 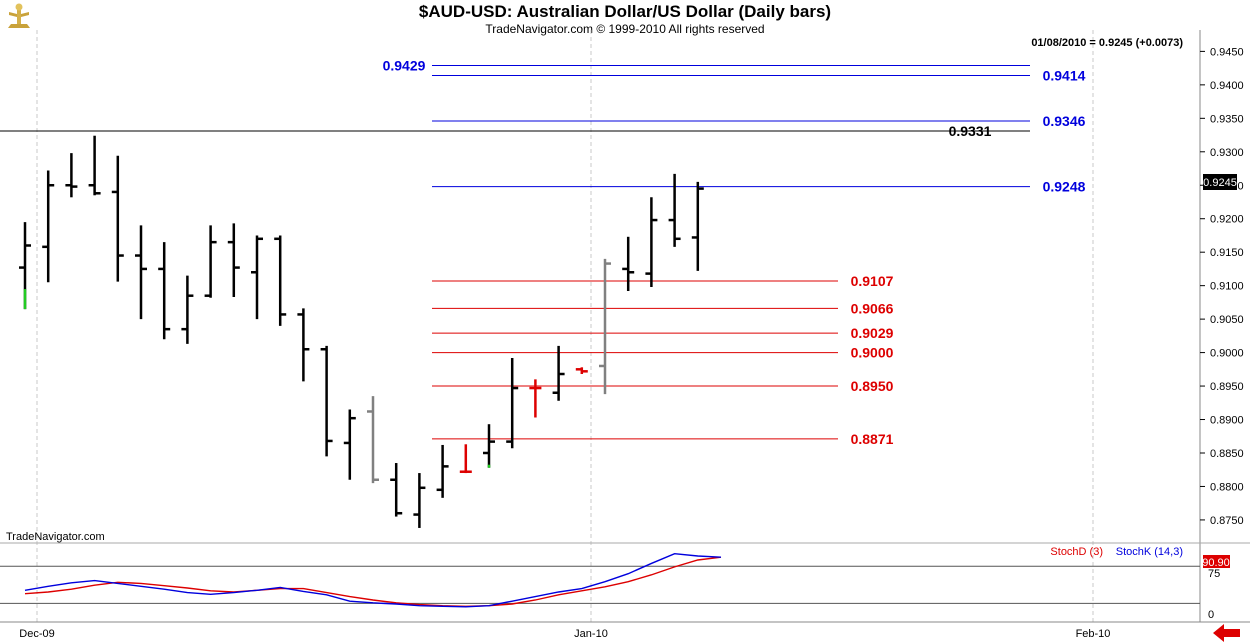 What do you see at coordinates (872, 281) in the screenshot?
I see `level-label: 0.9107` at bounding box center [872, 281].